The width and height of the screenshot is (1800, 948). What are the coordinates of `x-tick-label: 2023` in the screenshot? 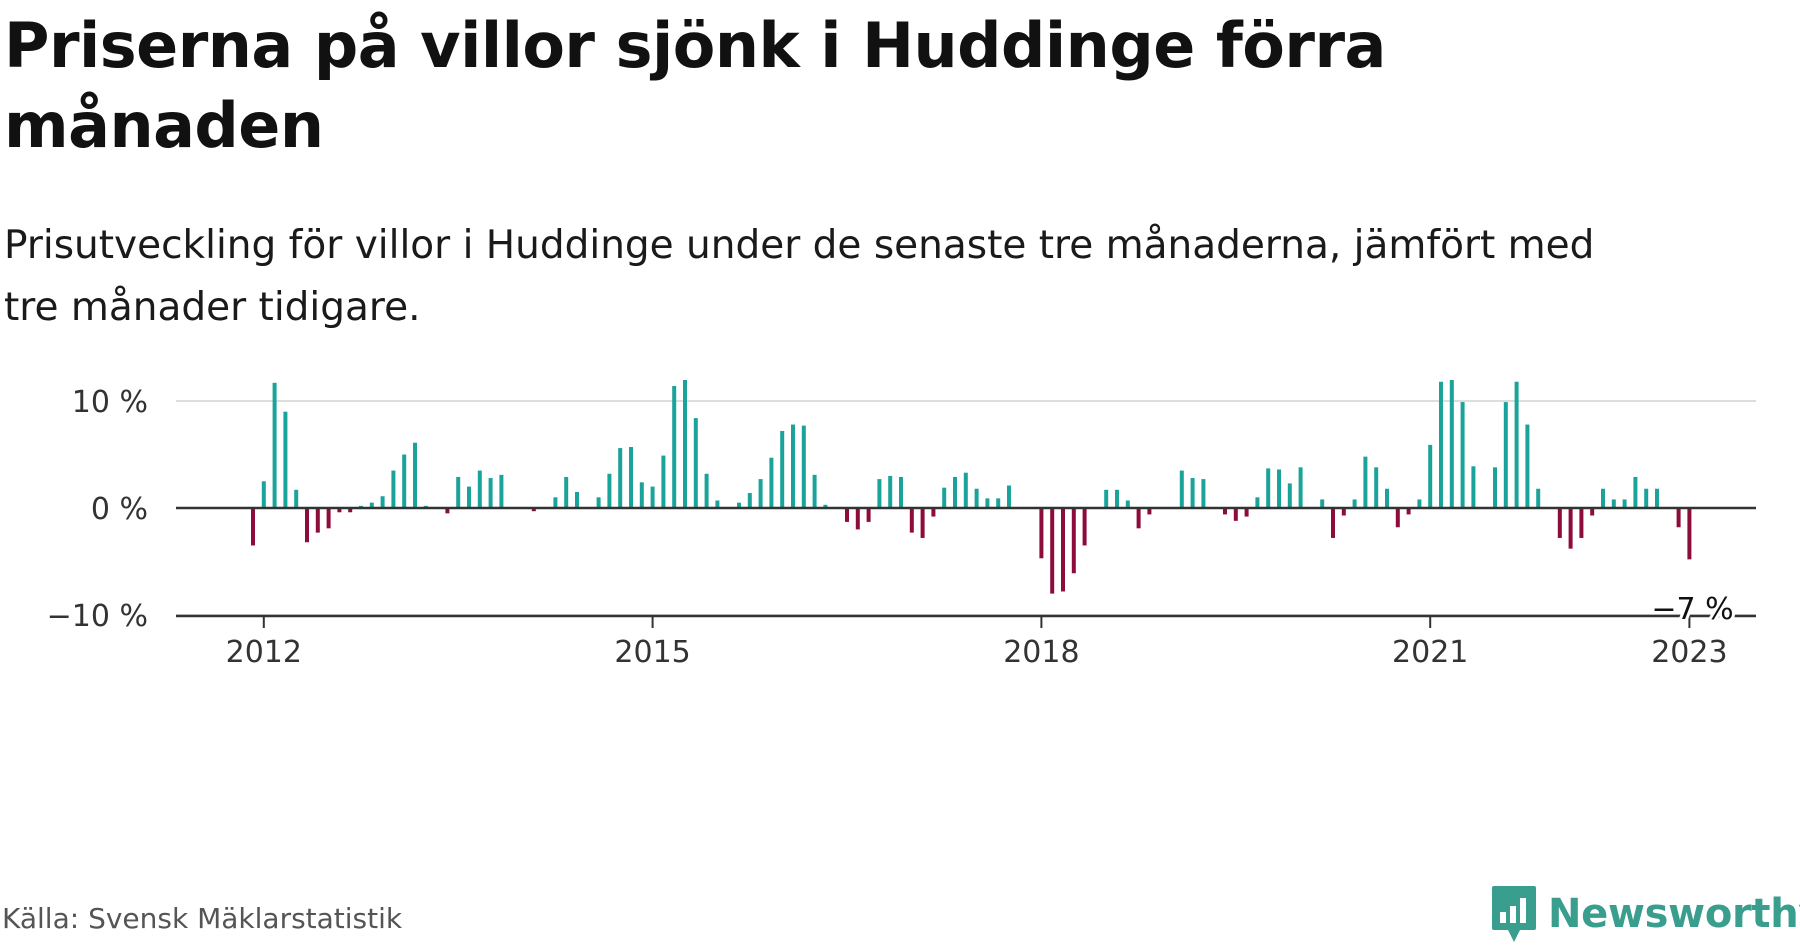 It's located at (1689, 652).